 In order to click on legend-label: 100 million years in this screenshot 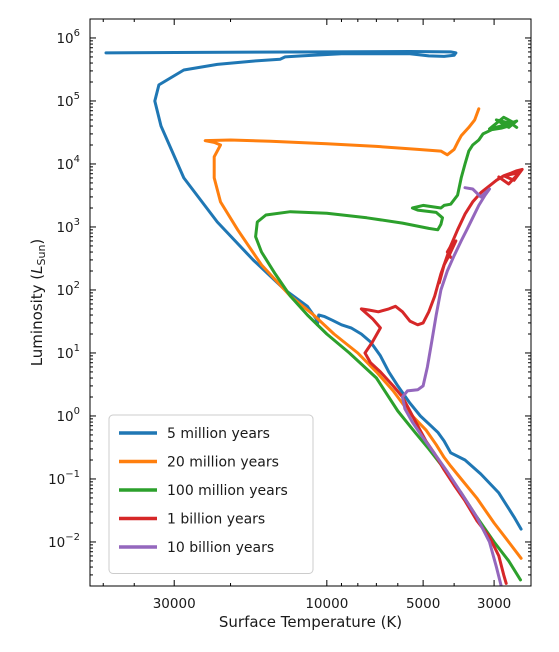, I will do `click(227, 491)`.